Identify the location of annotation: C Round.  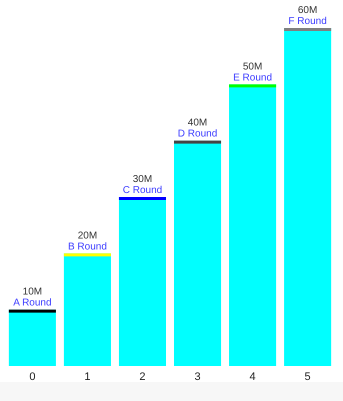
(142, 190).